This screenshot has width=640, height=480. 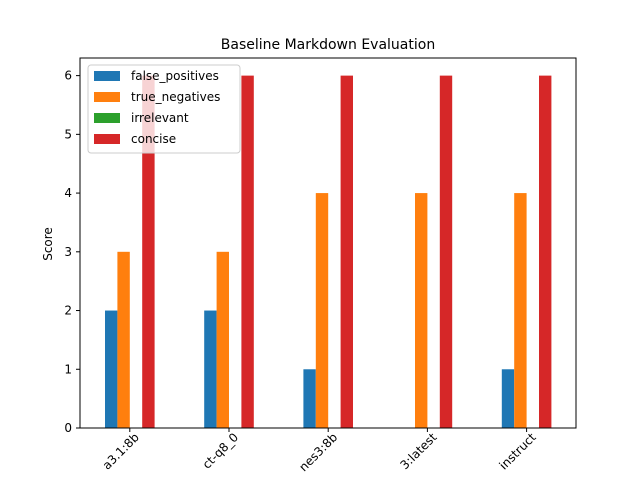 What do you see at coordinates (121, 451) in the screenshot?
I see `x-tick-label: a3.1:8b` at bounding box center [121, 451].